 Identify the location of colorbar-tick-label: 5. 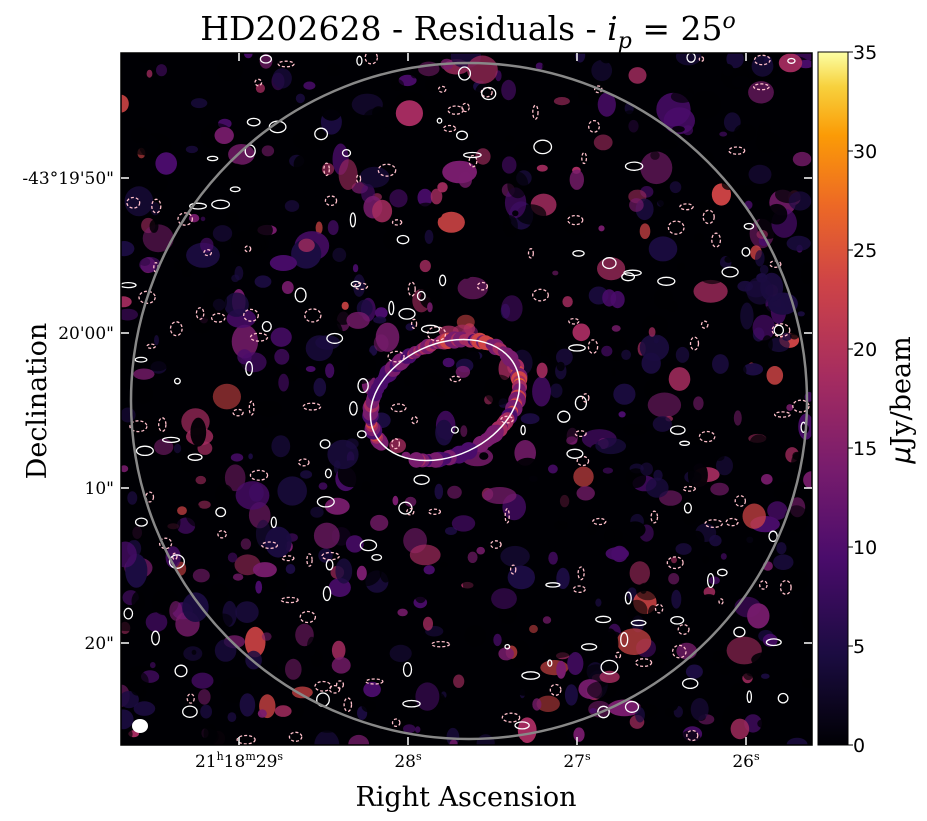
(859, 647).